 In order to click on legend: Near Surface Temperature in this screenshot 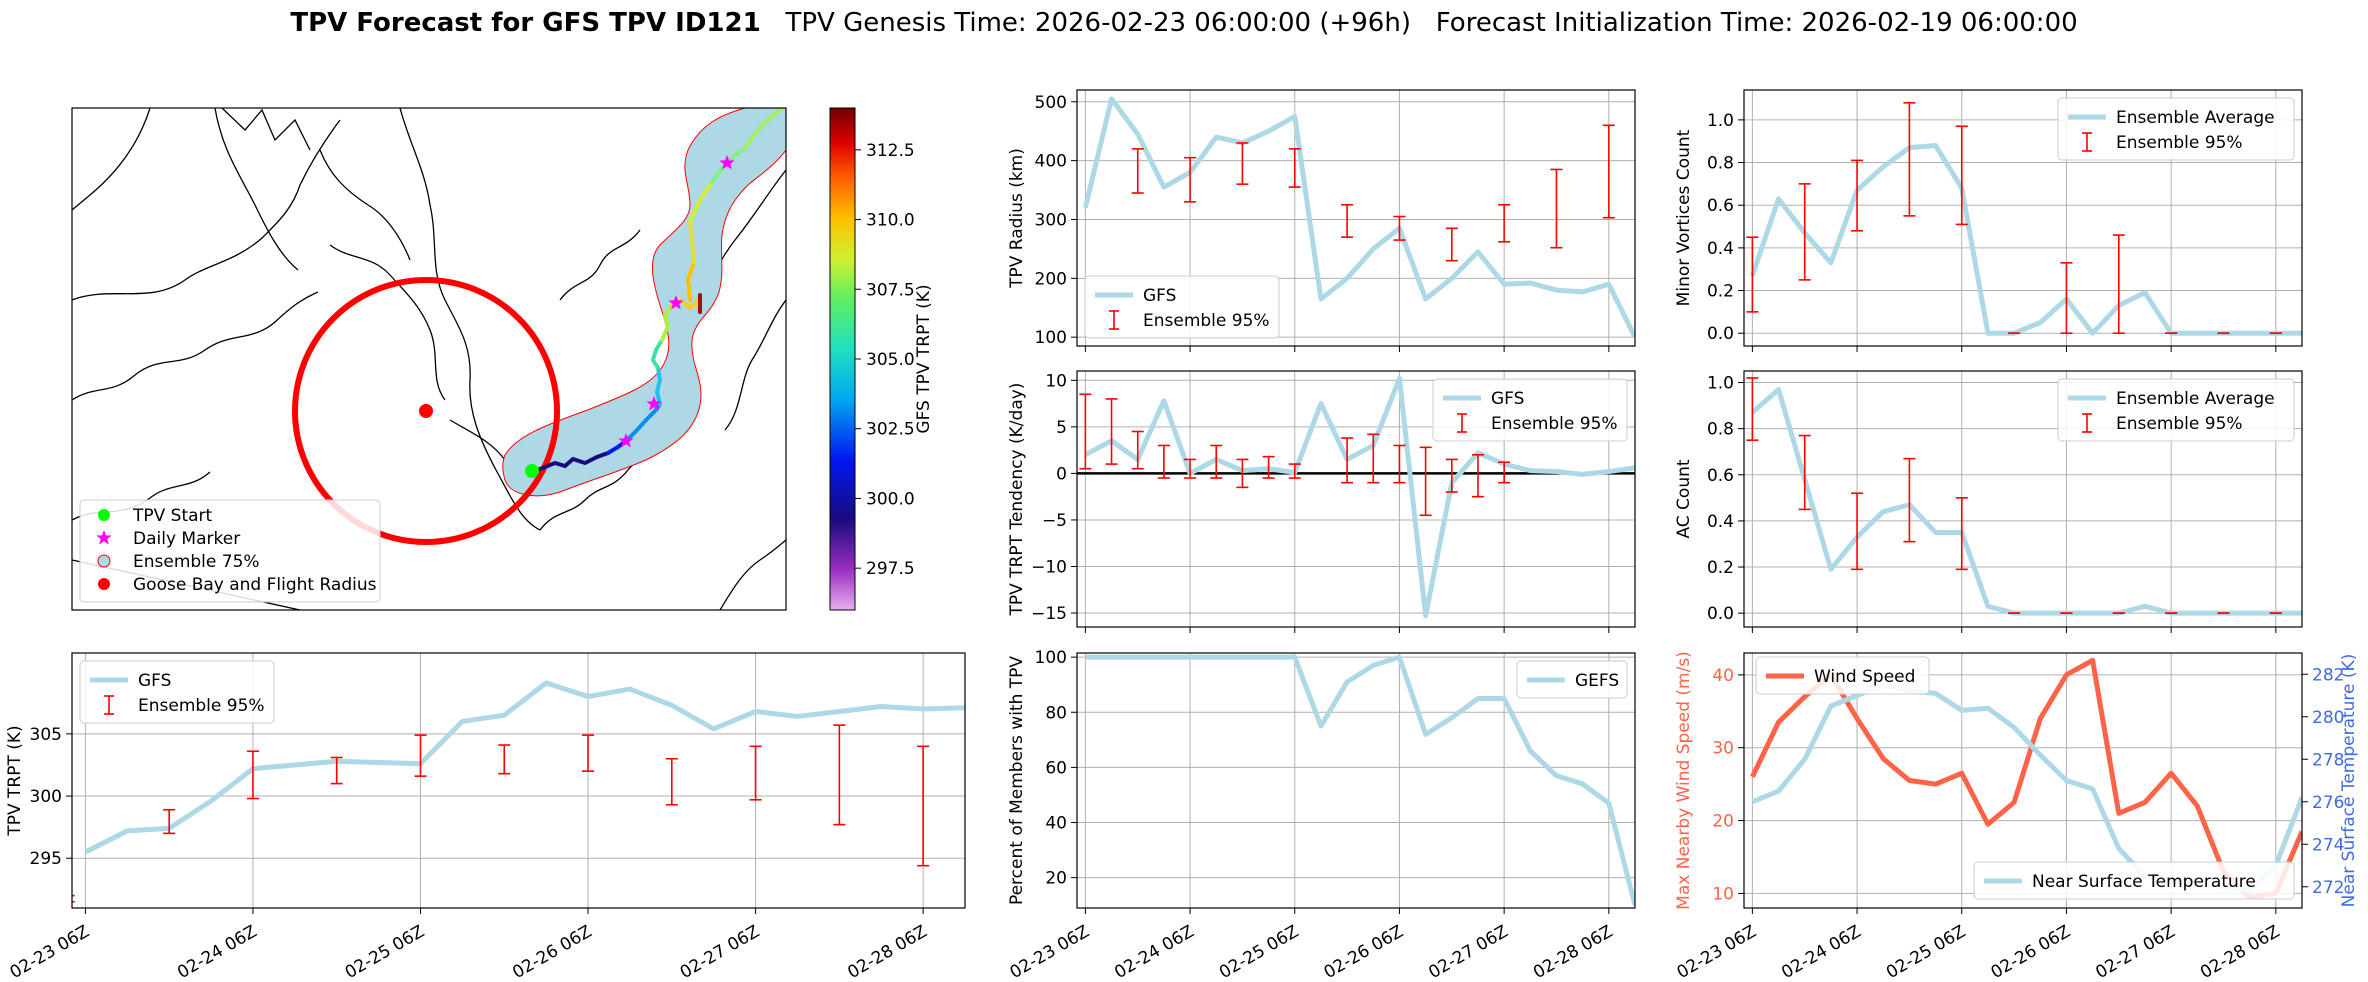, I will do `click(2134, 880)`.